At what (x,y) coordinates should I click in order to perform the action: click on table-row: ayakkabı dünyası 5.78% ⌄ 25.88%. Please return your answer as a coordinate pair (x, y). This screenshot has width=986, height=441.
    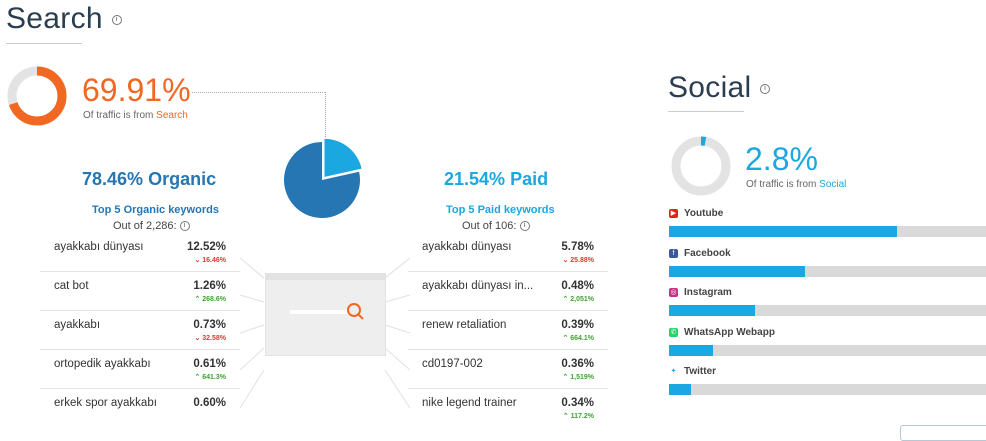
    Looking at the image, I should click on (508, 259).